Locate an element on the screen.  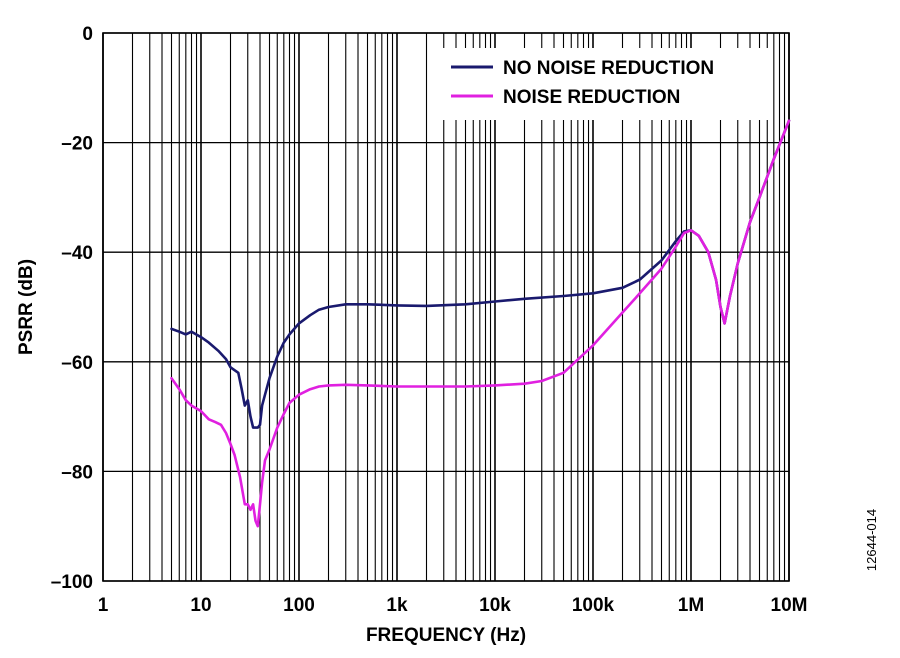
x-tick-label: 100 is located at coordinates (299, 605).